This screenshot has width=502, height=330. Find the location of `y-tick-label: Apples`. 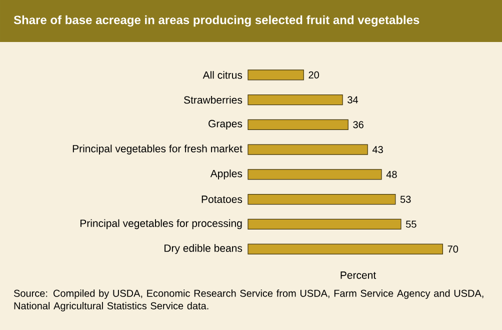

y-tick-label: Apples is located at coordinates (226, 175).